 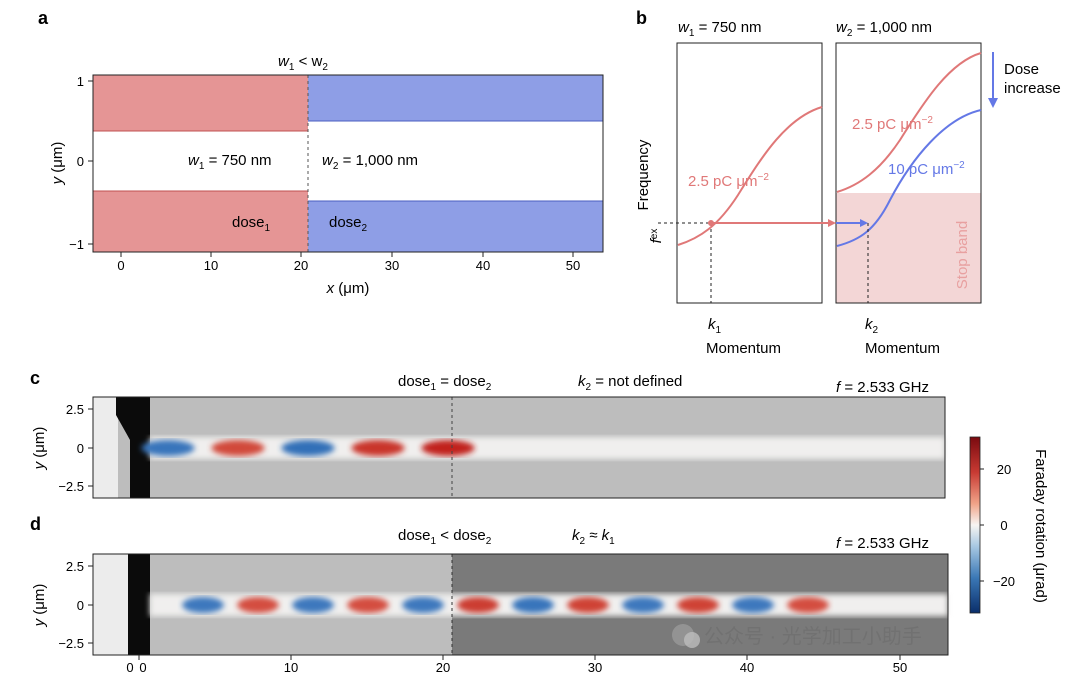 I want to click on w1-upper-red-region, so click(x=200, y=103).